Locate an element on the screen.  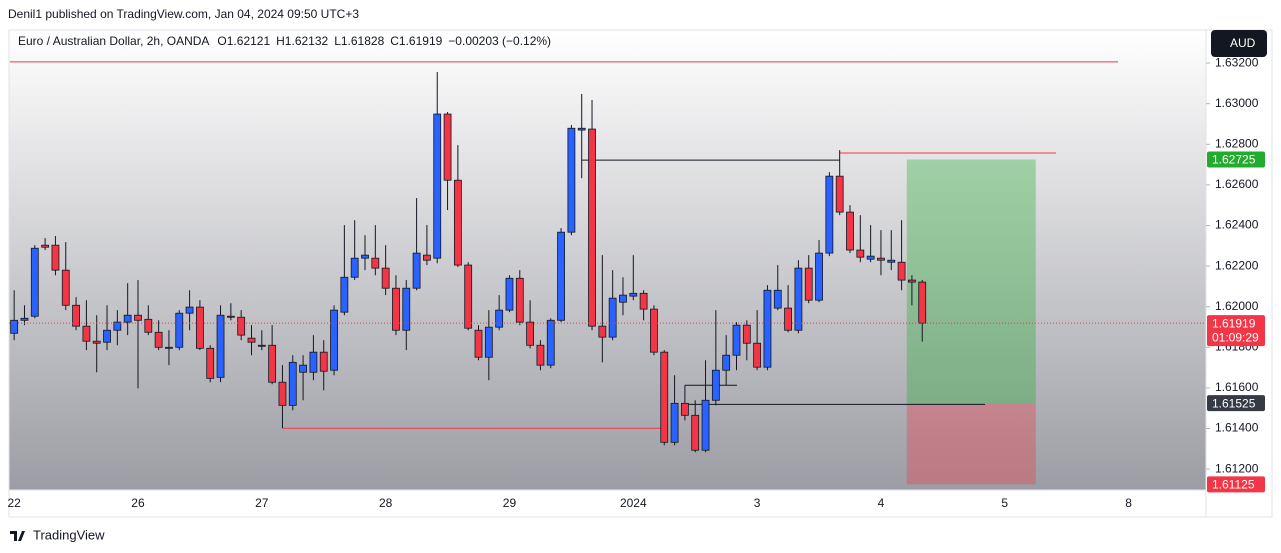
legend-close: C1.61919 is located at coordinates (416, 41).